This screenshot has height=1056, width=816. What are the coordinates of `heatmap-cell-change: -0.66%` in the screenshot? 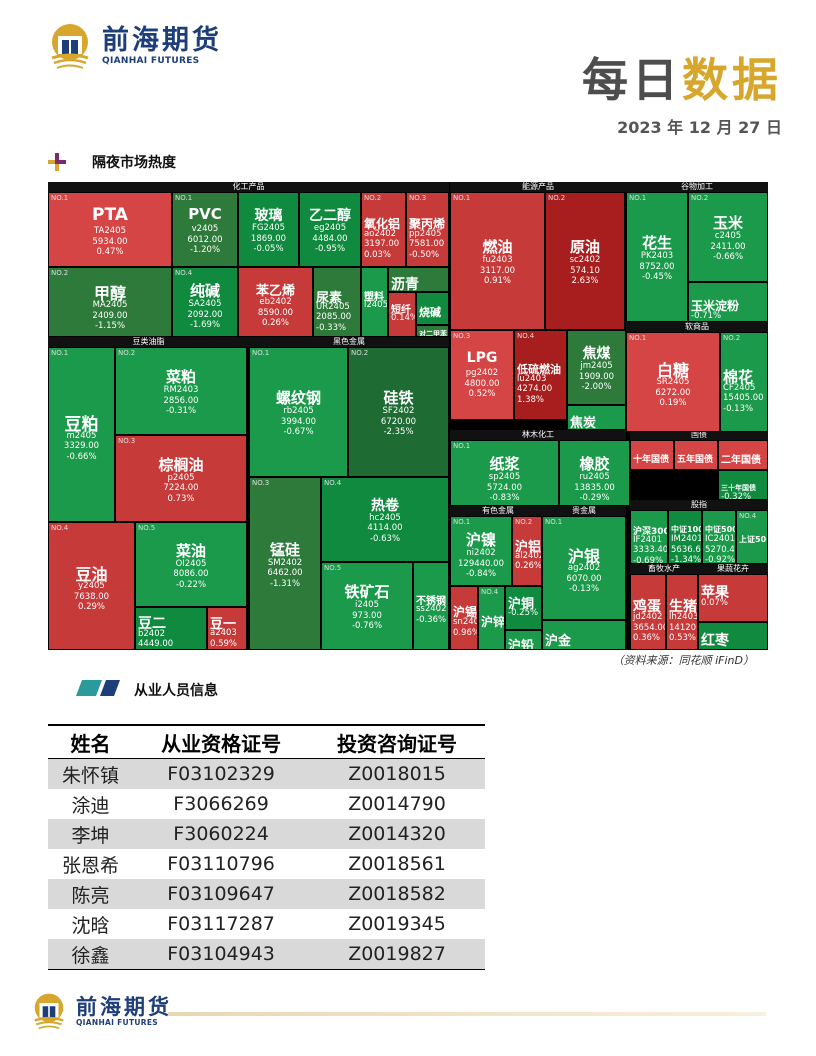 It's located at (81, 456).